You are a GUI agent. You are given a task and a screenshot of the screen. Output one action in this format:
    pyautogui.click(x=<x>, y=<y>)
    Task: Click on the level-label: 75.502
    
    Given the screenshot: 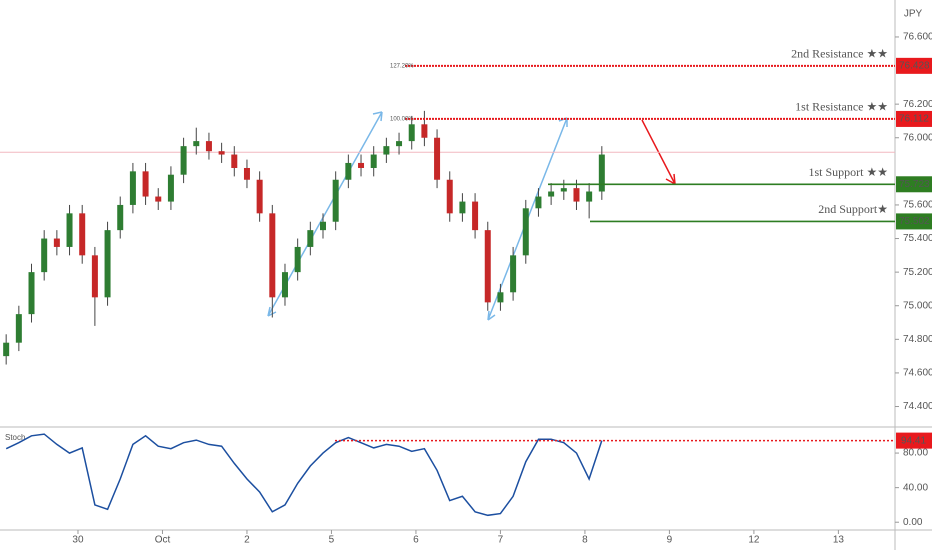 What is the action you would take?
    pyautogui.click(x=914, y=221)
    